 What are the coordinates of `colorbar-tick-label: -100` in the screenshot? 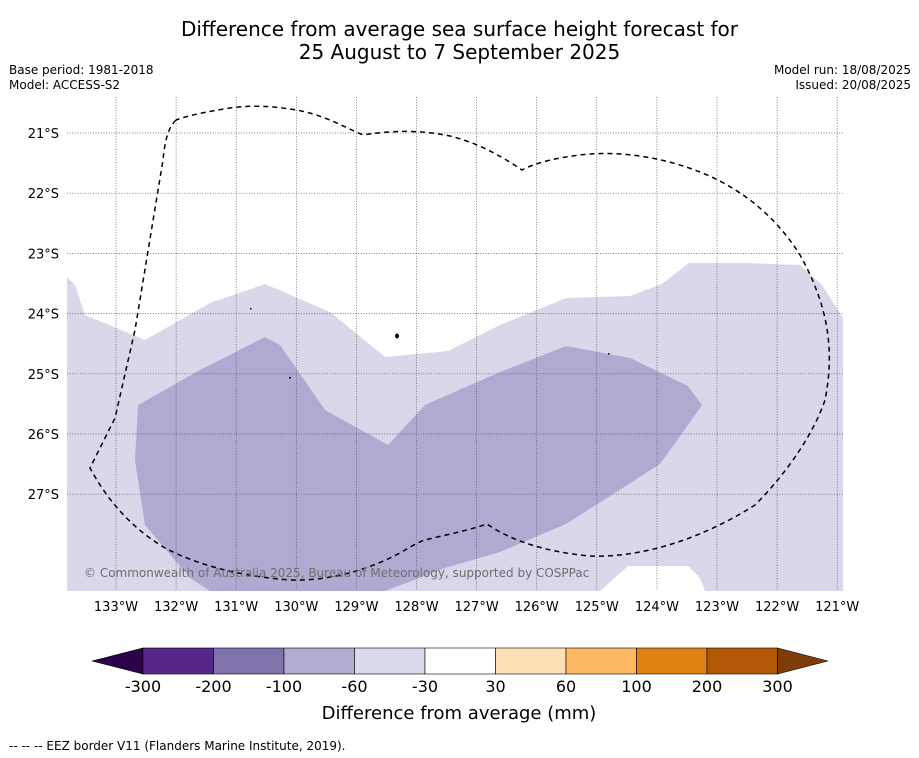 It's located at (284, 686).